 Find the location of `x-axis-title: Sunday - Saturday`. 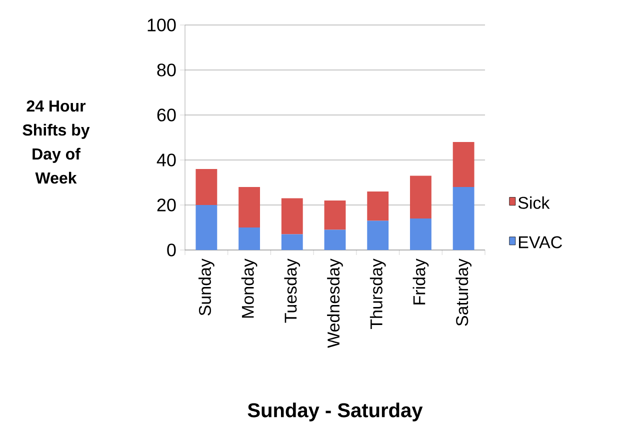

x-axis-title: Sunday - Saturday is located at coordinates (335, 412).